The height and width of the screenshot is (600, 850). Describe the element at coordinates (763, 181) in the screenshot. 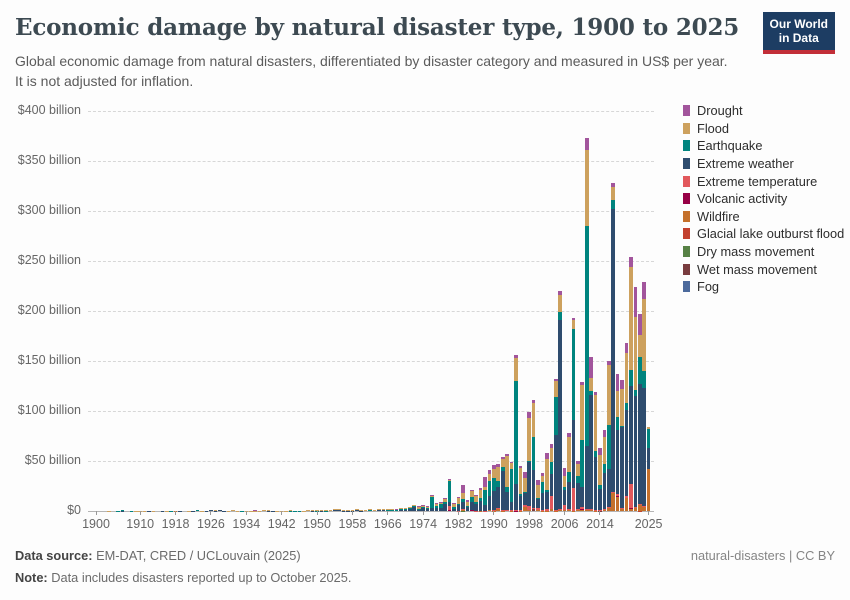

I see `legend-item-et: Extreme temperature` at that location.